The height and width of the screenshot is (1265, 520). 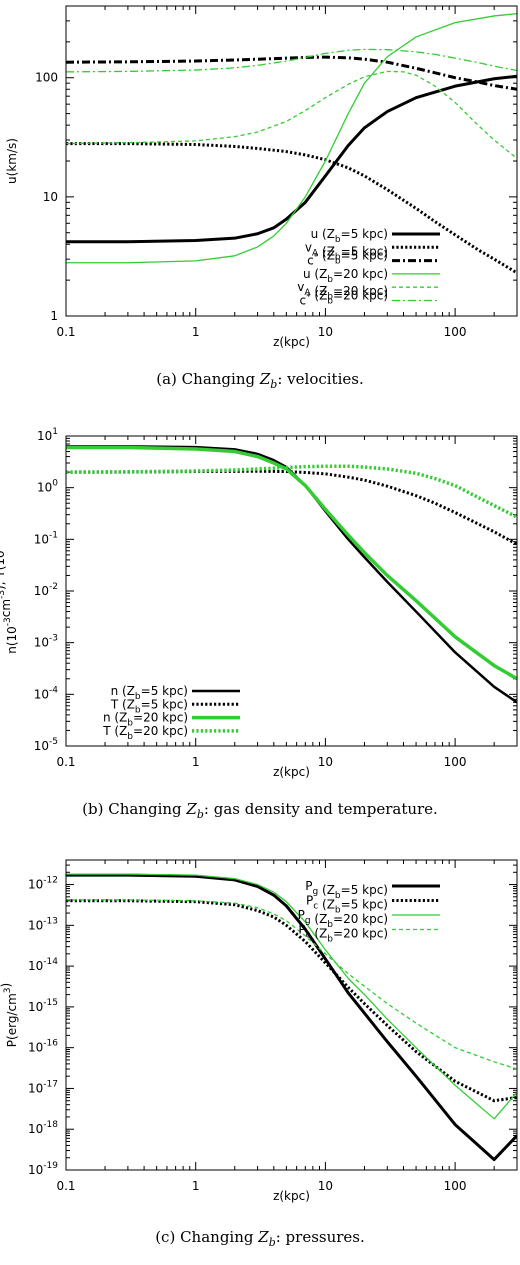 I want to click on y-tick-label: 10⁻¹⁷, so click(x=43, y=1087).